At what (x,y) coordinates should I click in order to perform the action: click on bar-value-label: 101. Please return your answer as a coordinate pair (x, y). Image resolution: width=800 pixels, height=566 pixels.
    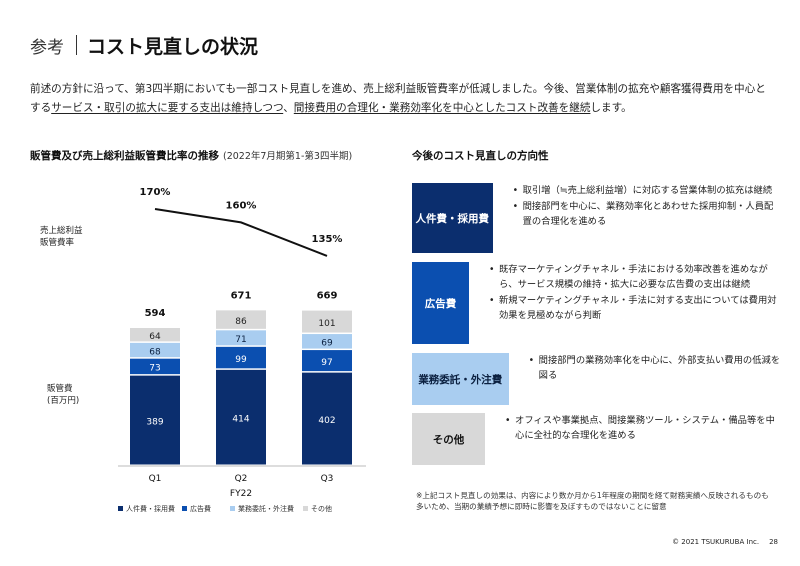
    Looking at the image, I should click on (326, 324).